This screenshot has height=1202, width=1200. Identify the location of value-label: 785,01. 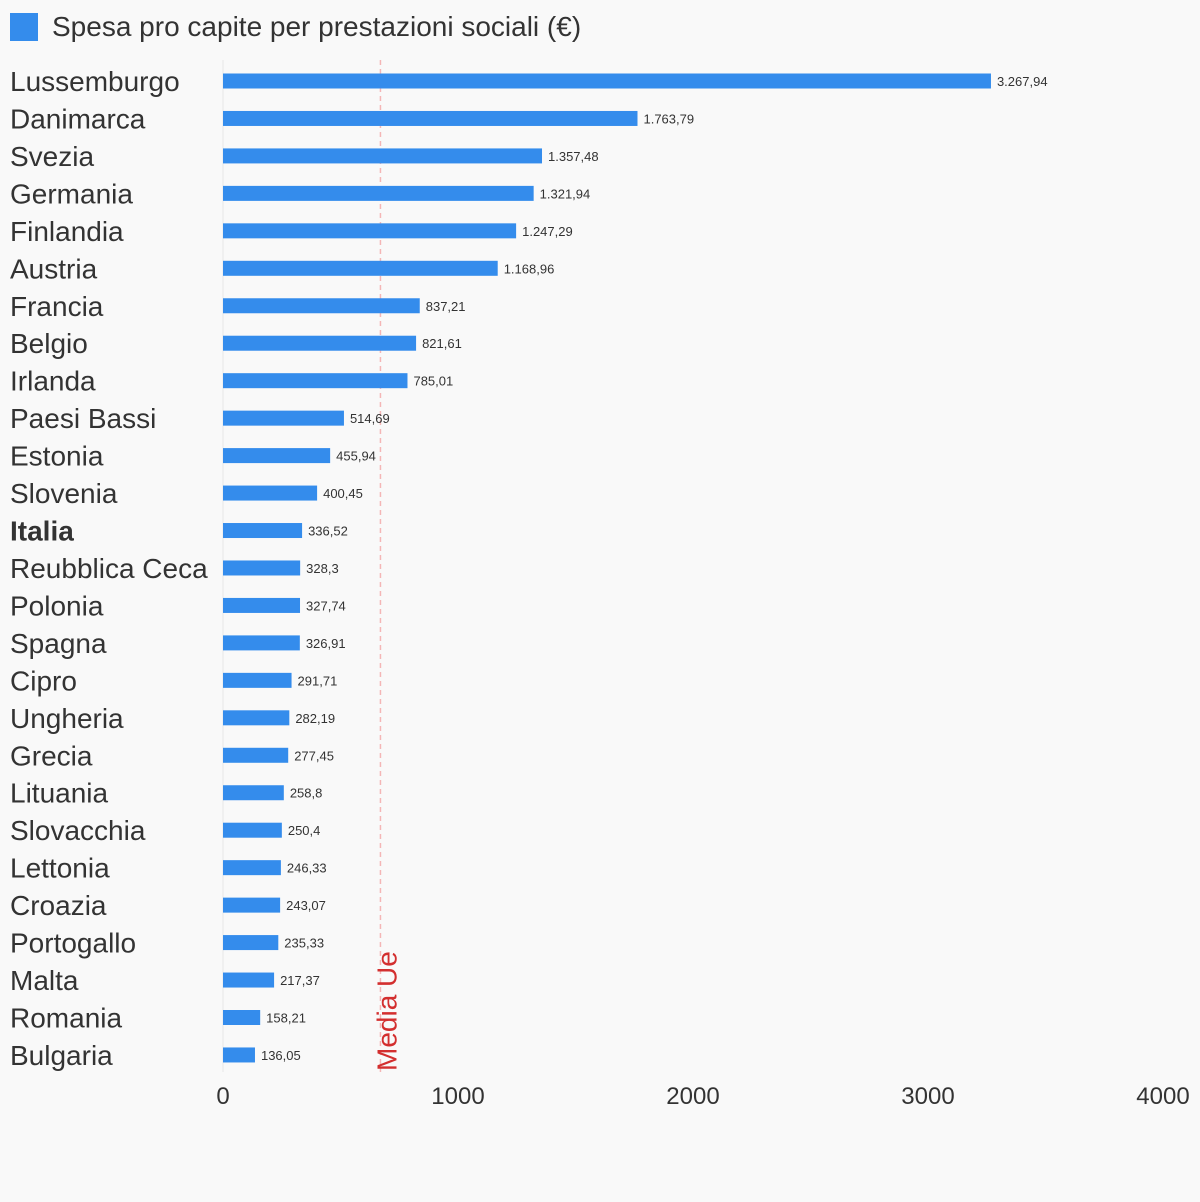
(433, 381).